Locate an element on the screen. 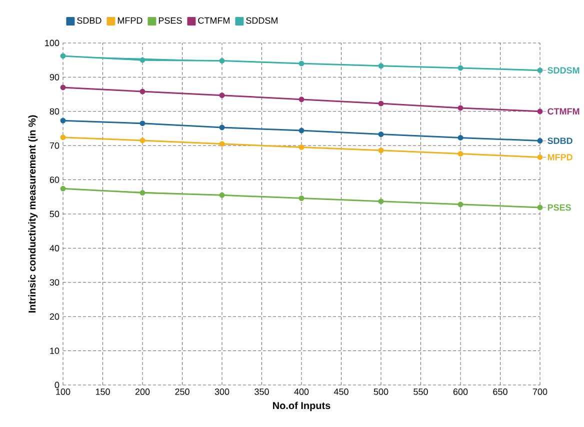 The height and width of the screenshot is (427, 584). x-tick-label: 650 is located at coordinates (500, 391).